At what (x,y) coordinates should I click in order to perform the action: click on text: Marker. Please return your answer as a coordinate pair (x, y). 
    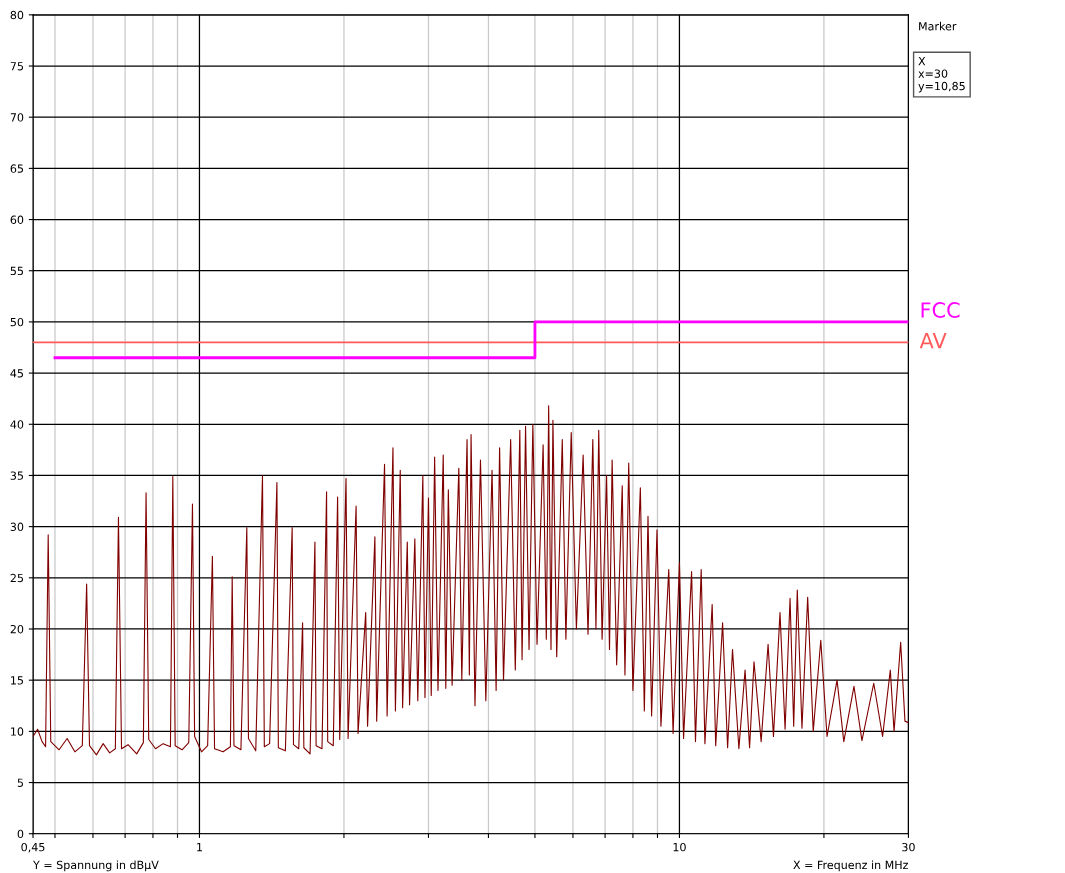
    Looking at the image, I should click on (938, 26).